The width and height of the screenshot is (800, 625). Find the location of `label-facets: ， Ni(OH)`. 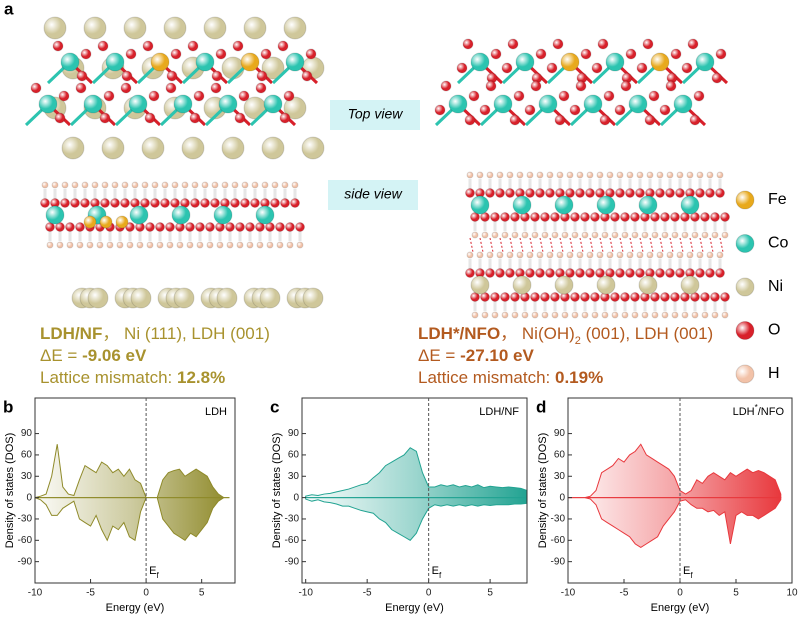

label-facets: ， Ni(OH) is located at coordinates (537, 333).